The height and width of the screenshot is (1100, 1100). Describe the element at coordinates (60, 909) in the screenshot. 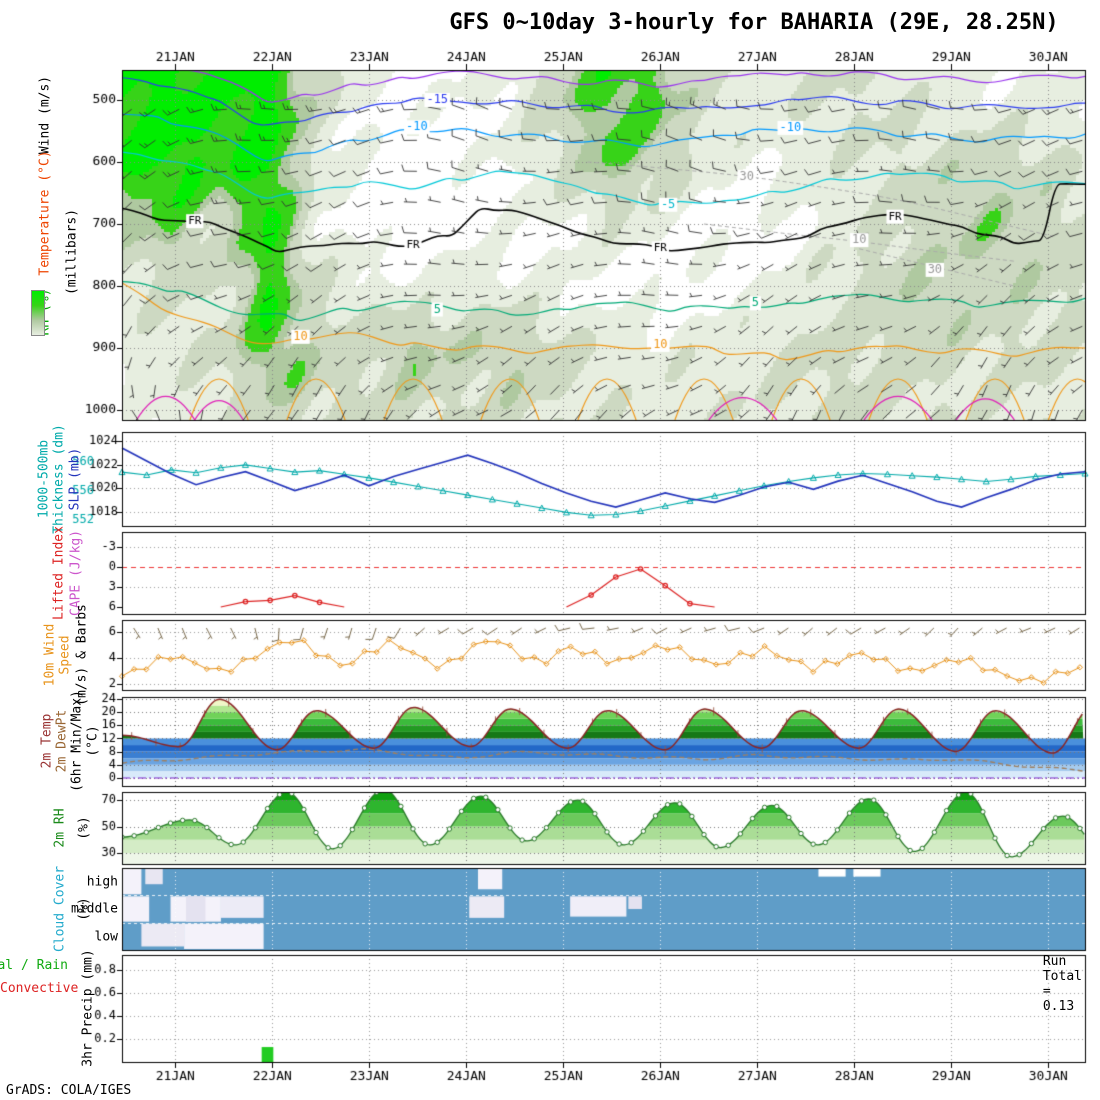

I see `axis-label-cloud-cover: Cloud Cover` at that location.